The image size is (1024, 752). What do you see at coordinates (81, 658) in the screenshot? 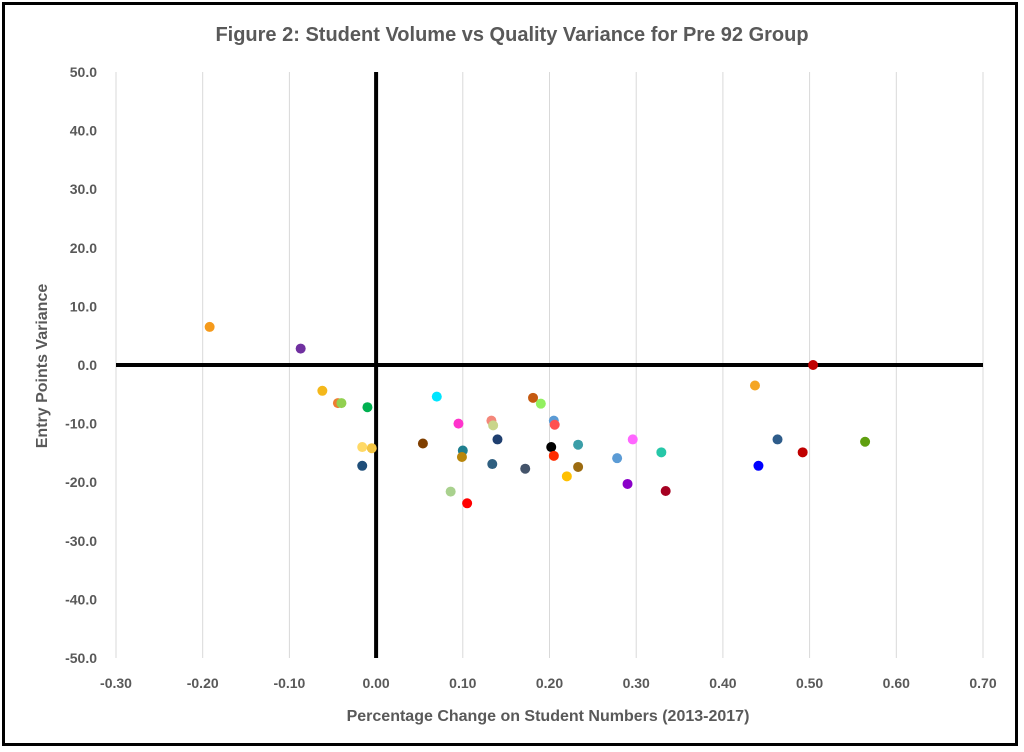
I see `y-tick-label: -50.0` at bounding box center [81, 658].